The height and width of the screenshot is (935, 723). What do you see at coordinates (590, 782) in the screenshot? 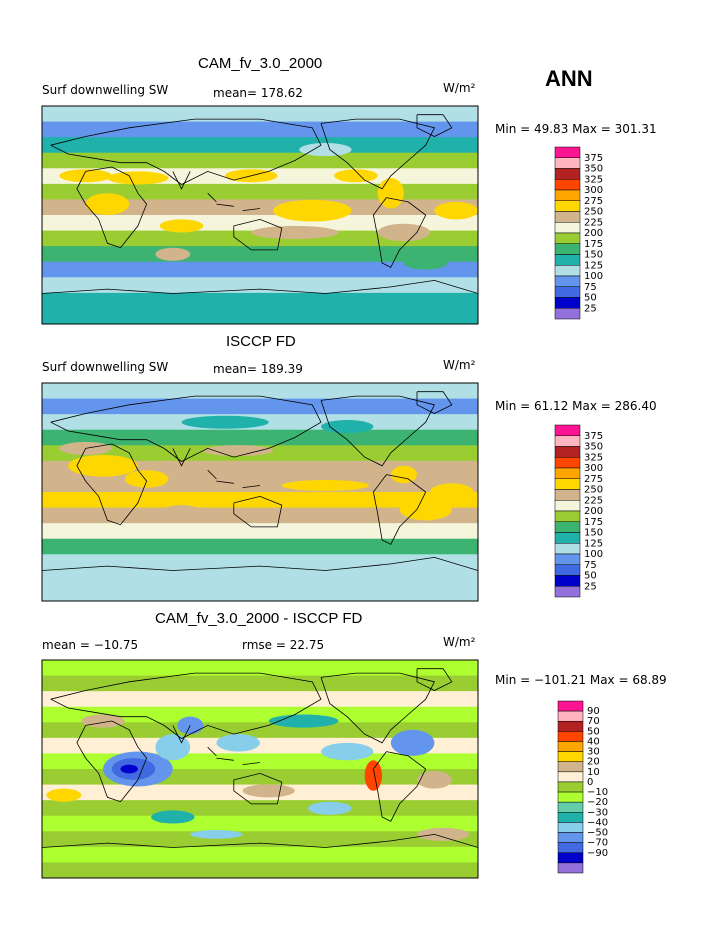
I see `colorbar-label: 0` at bounding box center [590, 782].